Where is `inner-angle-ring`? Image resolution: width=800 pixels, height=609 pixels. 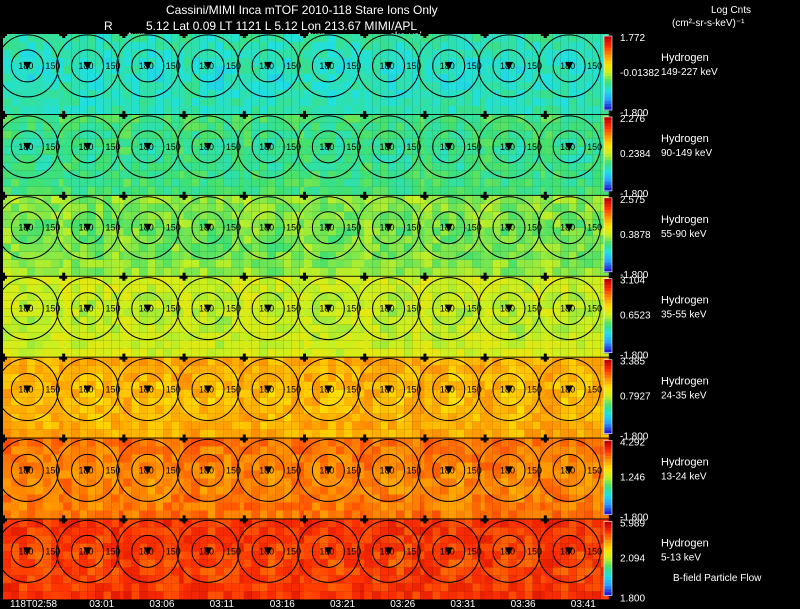 inner-angle-ring is located at coordinates (148, 390).